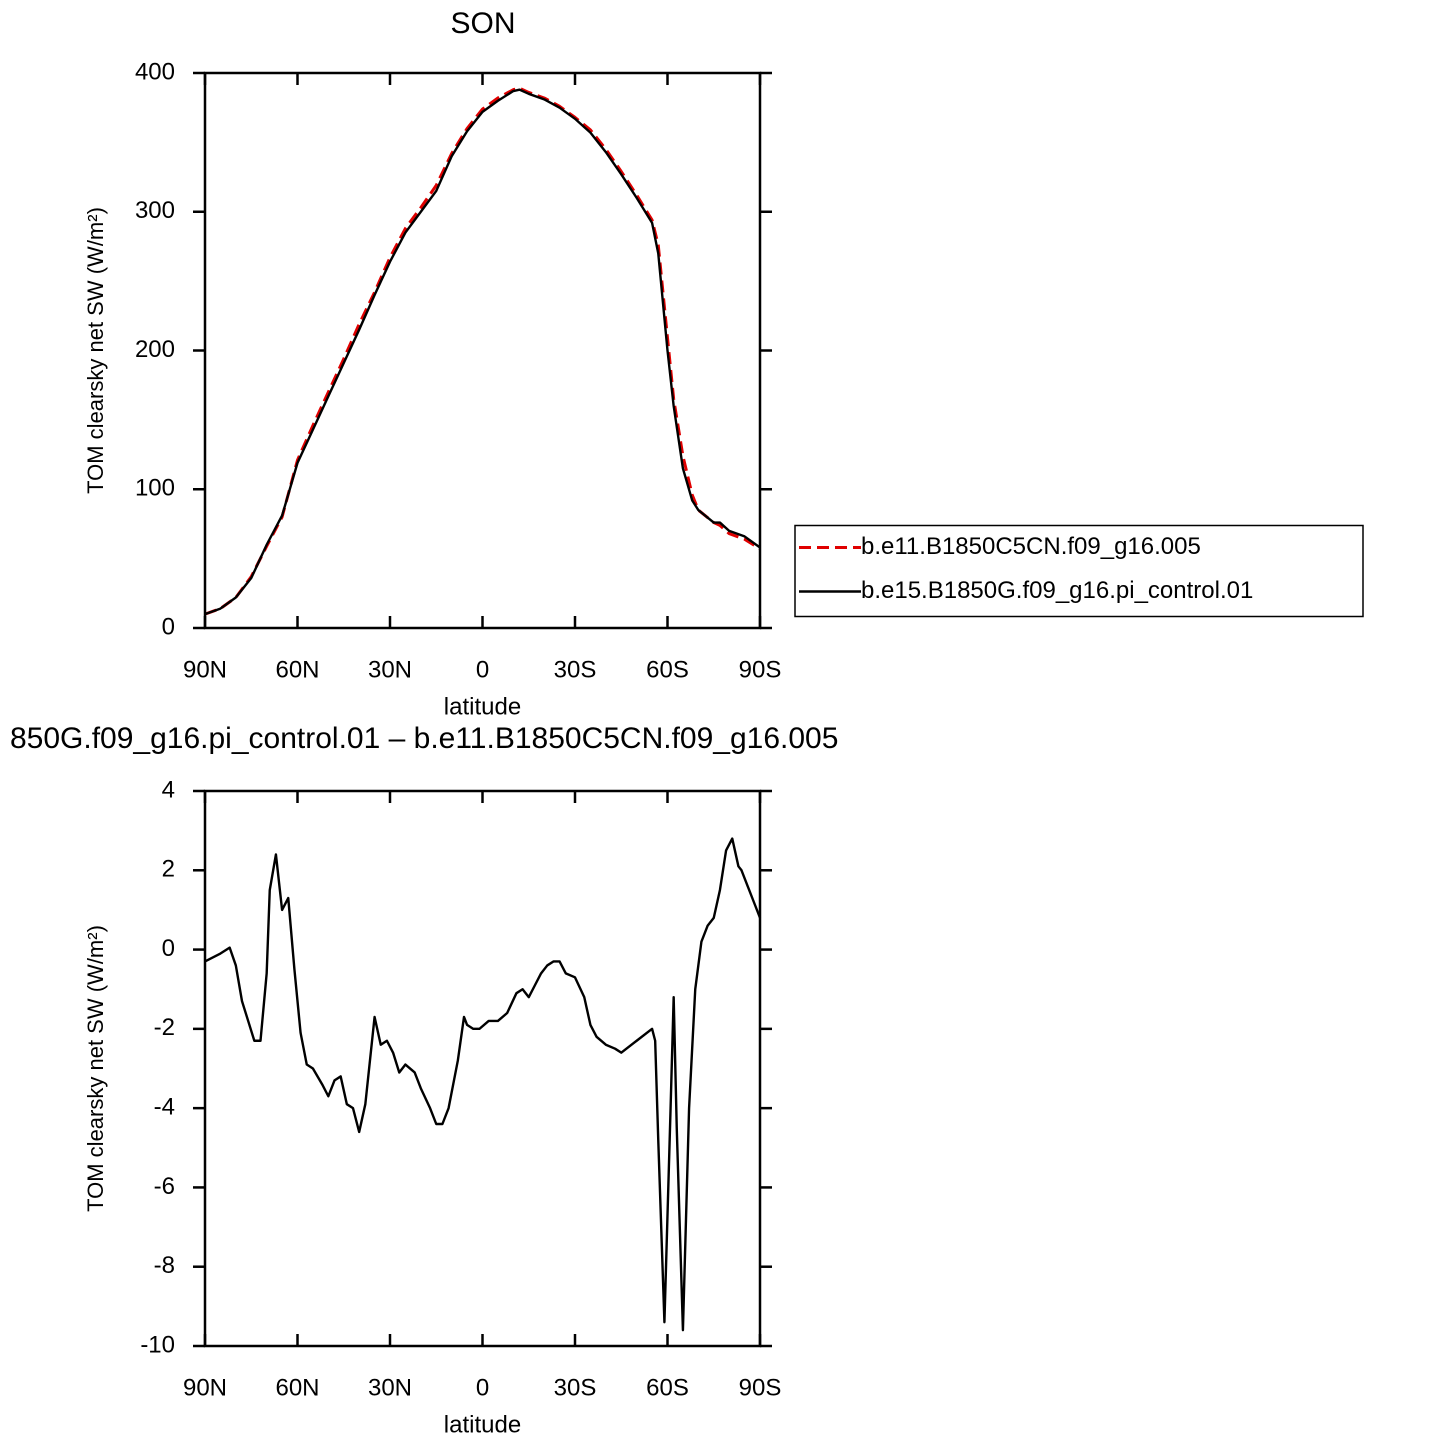  I want to click on y-tick-label: -10, so click(157, 1344).